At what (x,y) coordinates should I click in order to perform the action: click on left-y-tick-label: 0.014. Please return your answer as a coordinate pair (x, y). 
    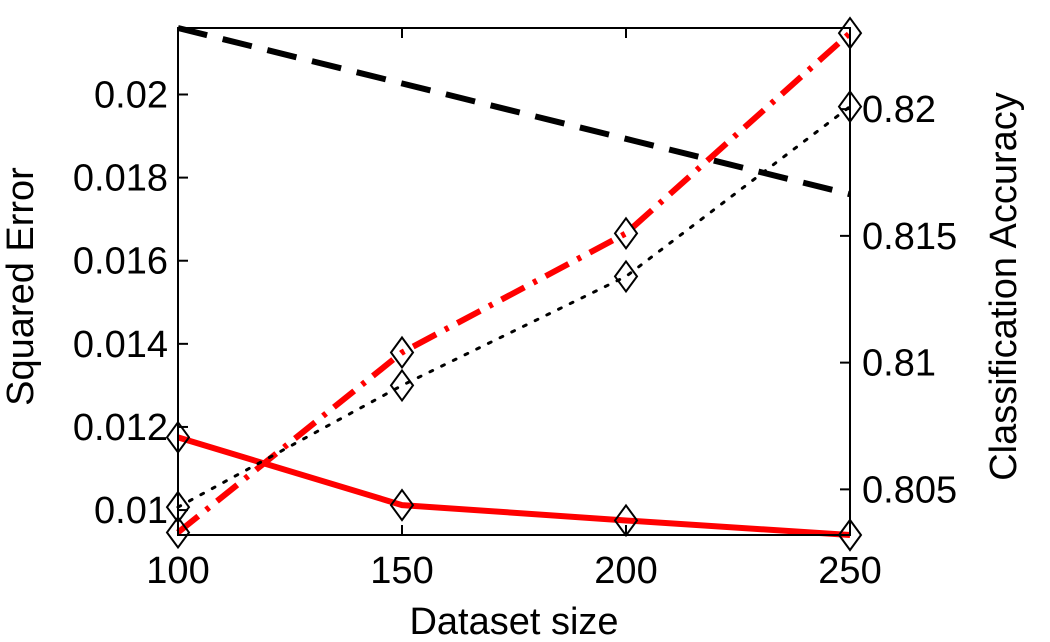
    Looking at the image, I should click on (120, 345).